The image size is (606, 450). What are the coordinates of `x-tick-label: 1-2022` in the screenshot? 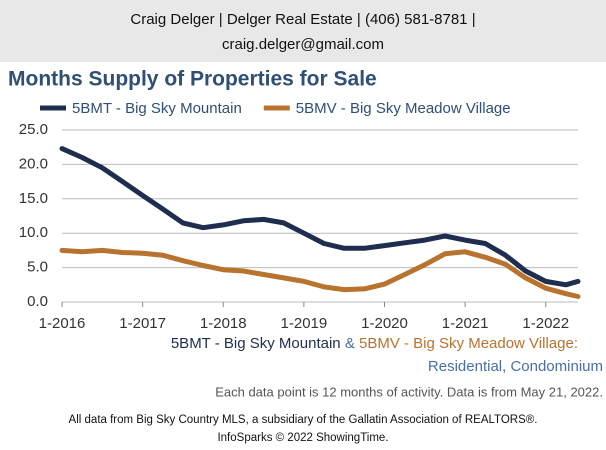 It's located at (545, 323).